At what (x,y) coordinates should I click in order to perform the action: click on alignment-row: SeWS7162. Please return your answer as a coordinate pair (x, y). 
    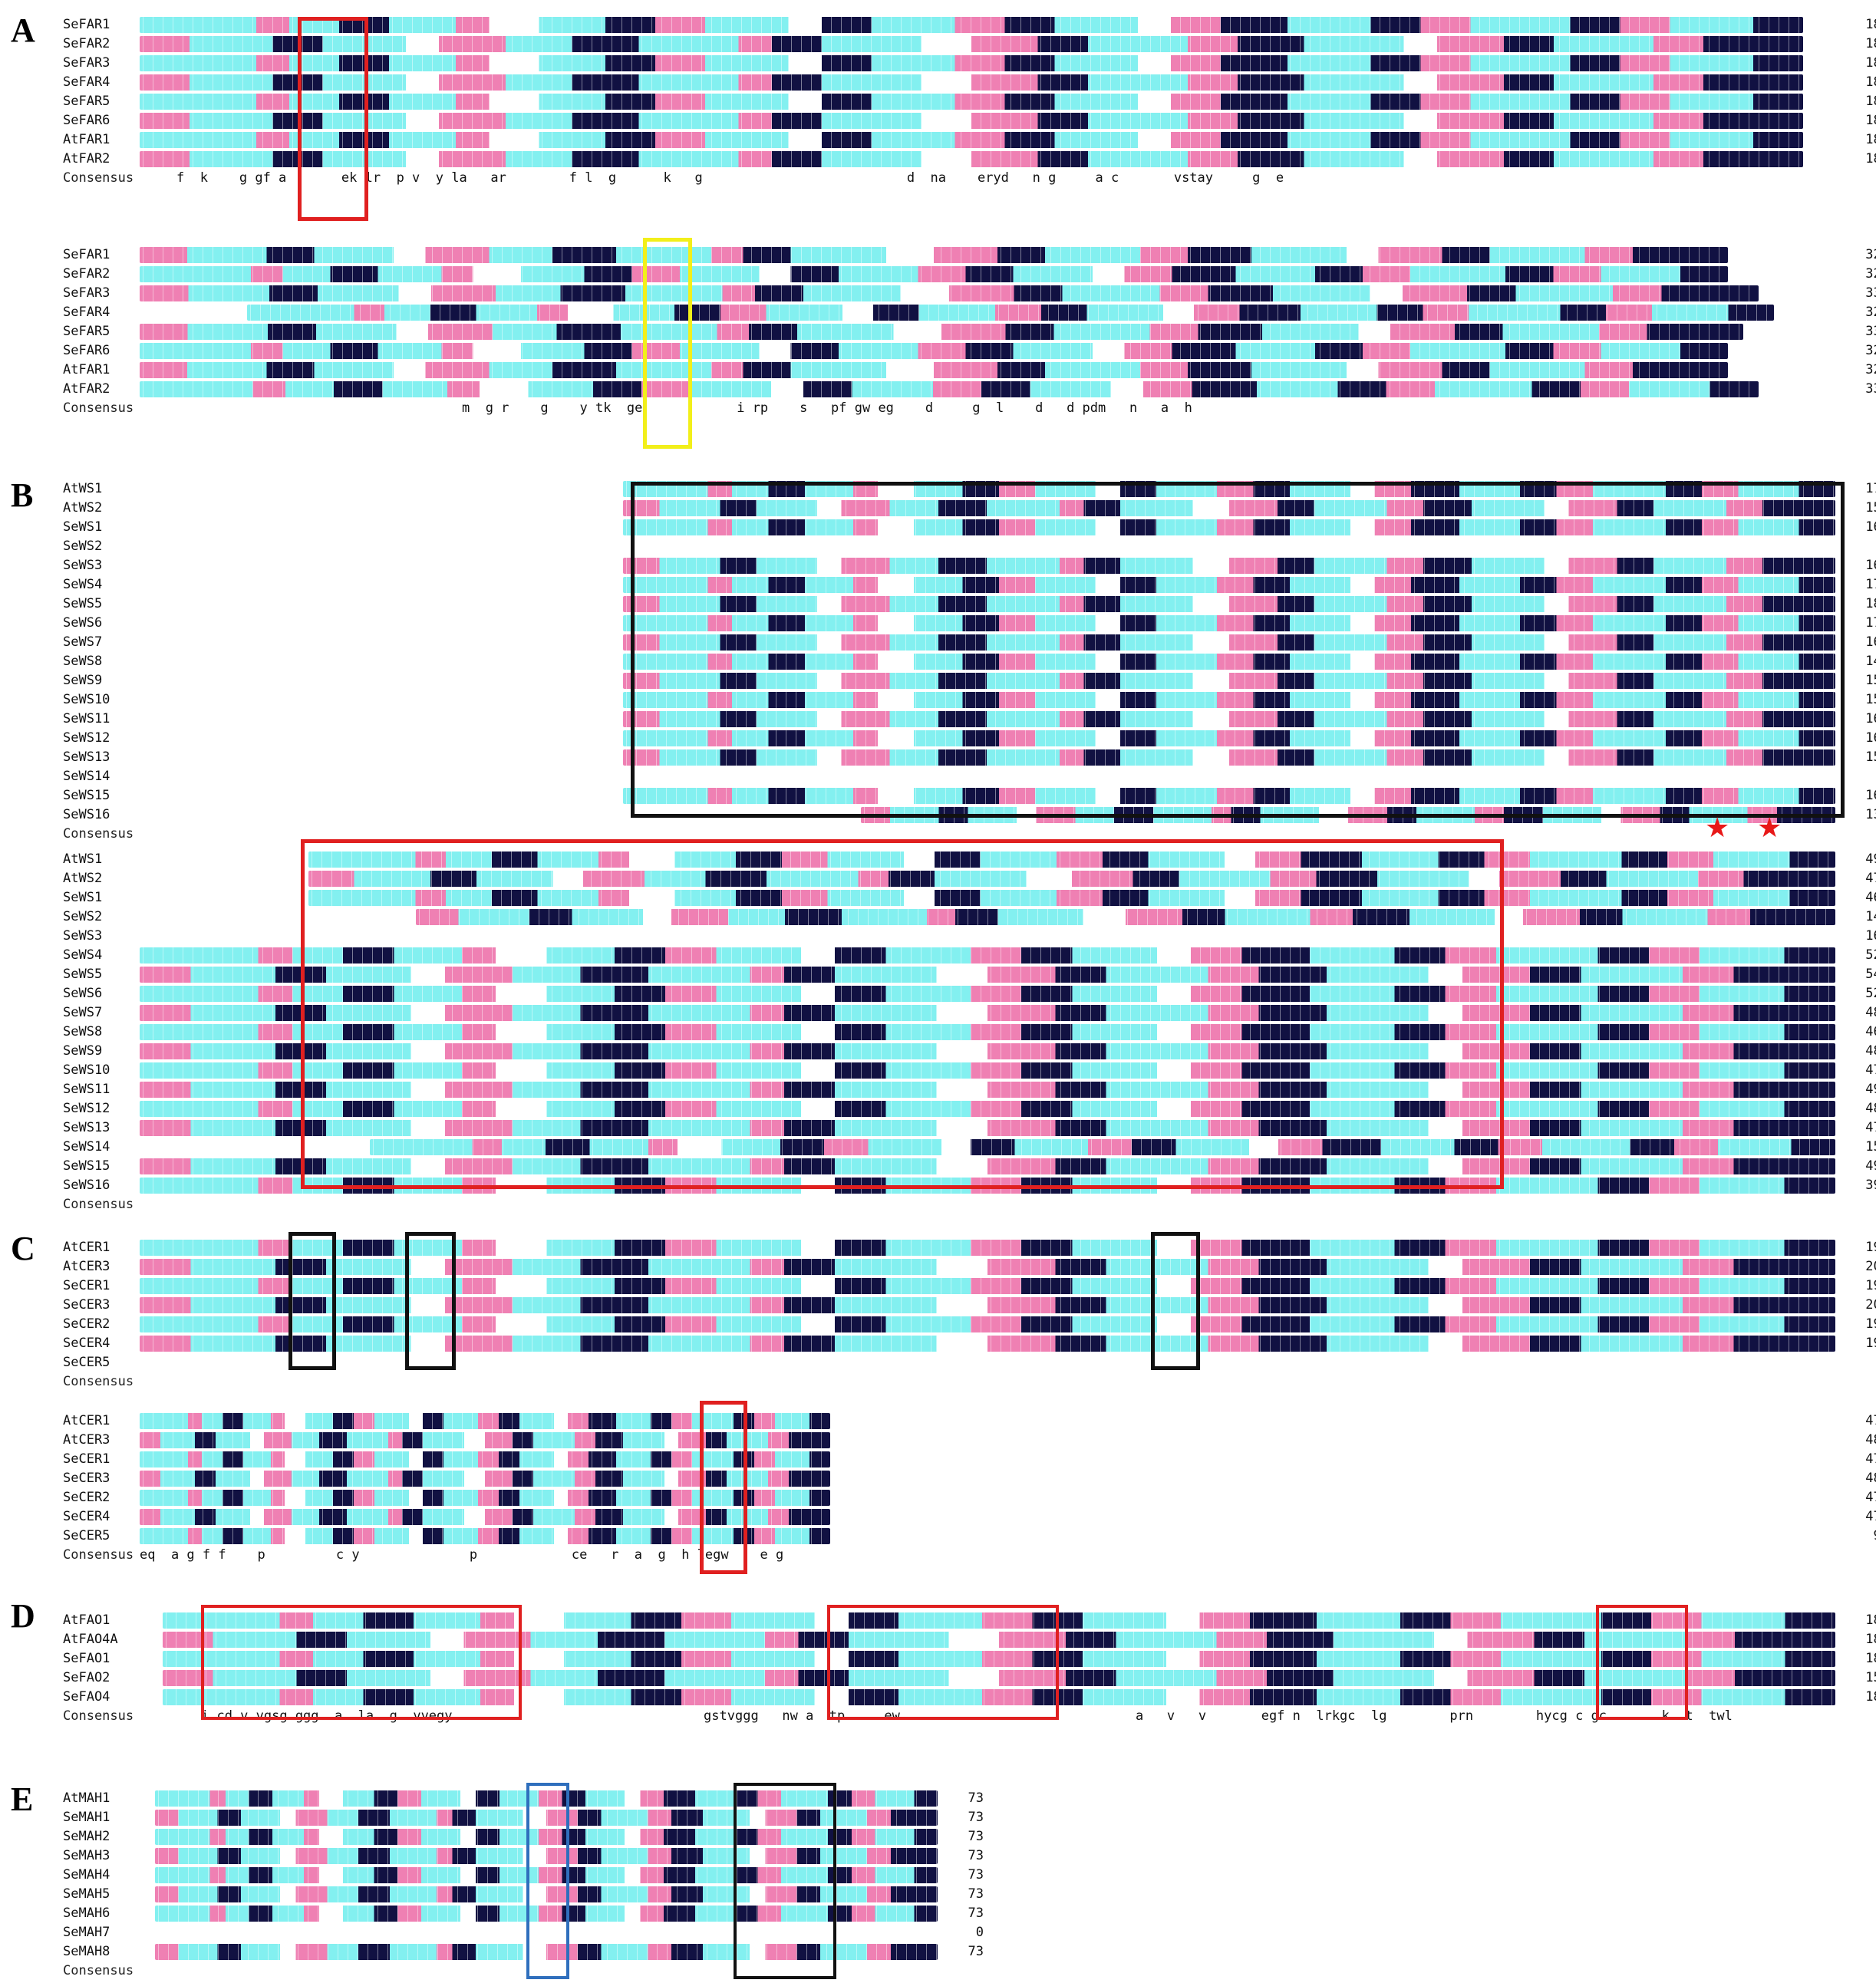
    Looking at the image, I should click on (969, 642).